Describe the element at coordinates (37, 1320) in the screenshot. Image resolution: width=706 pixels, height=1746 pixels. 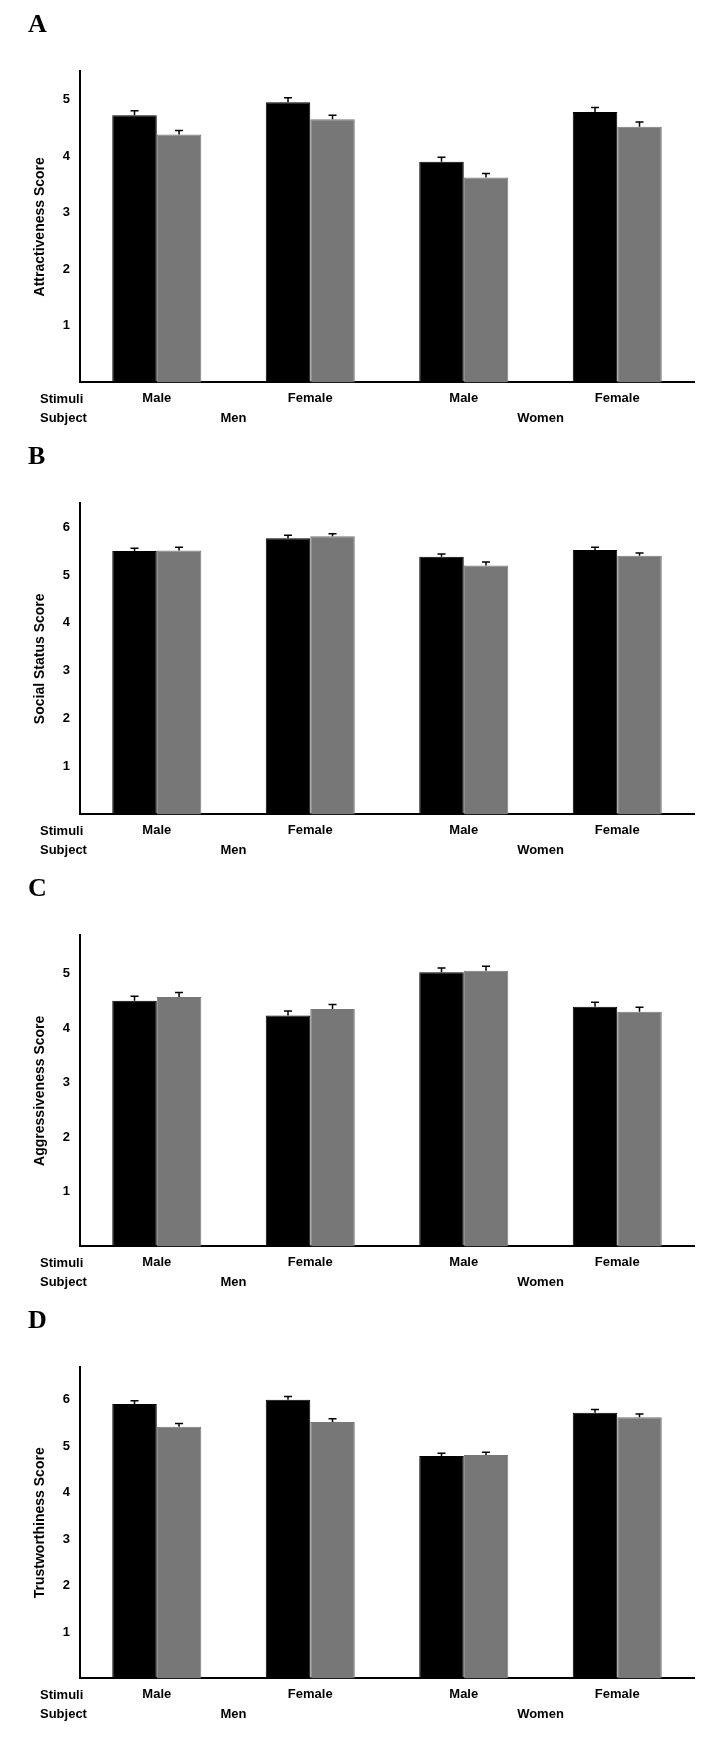
I see `chart-title: D` at that location.